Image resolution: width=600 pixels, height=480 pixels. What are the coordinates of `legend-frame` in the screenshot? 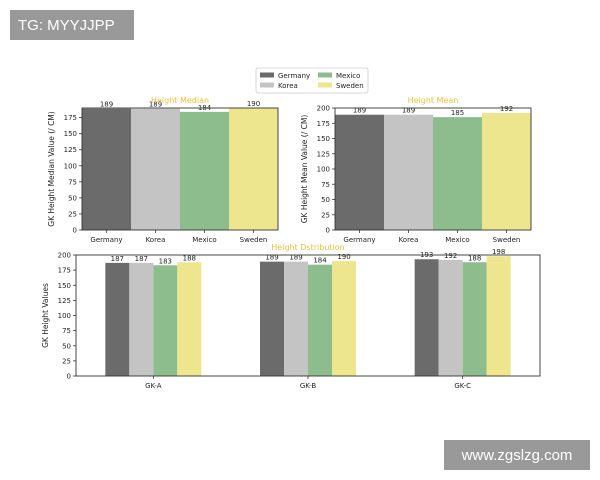 It's located at (312, 80).